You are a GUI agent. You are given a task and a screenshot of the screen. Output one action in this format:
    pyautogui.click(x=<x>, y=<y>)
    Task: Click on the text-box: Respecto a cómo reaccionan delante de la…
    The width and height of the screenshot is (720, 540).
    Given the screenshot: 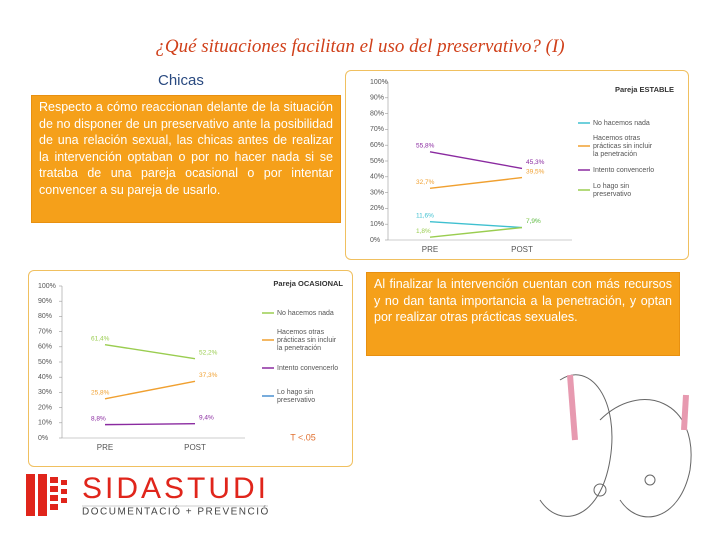 What is the action you would take?
    pyautogui.click(x=186, y=159)
    